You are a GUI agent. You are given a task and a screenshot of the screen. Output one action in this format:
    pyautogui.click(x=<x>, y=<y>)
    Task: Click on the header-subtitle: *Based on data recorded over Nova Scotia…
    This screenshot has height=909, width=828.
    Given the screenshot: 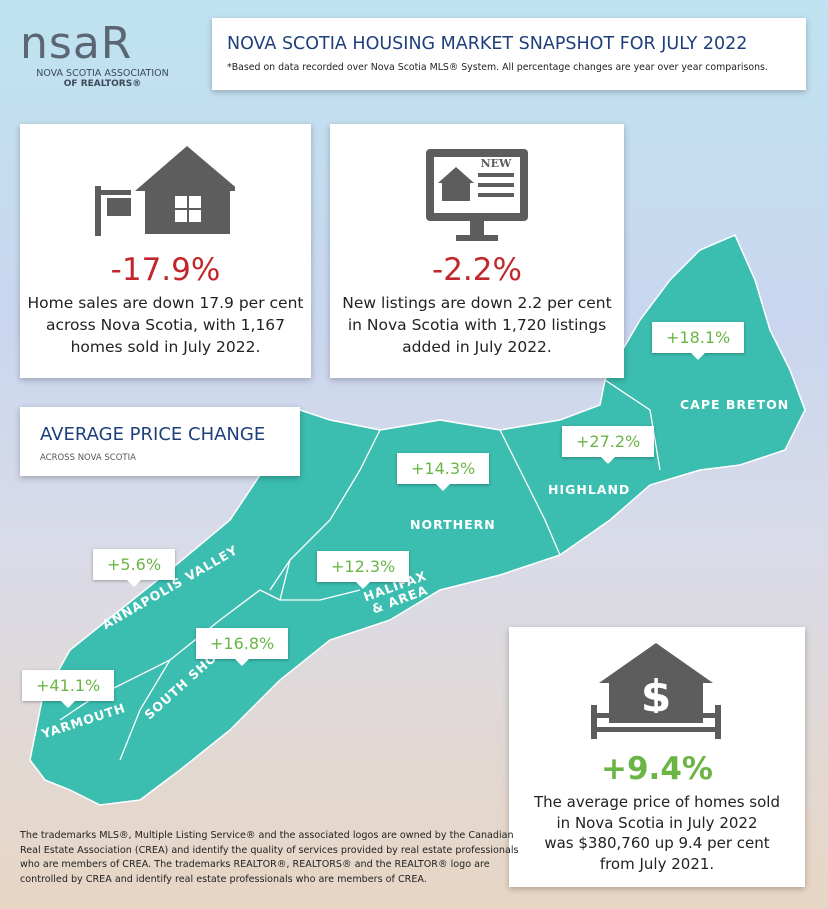 What is the action you would take?
    pyautogui.click(x=497, y=67)
    